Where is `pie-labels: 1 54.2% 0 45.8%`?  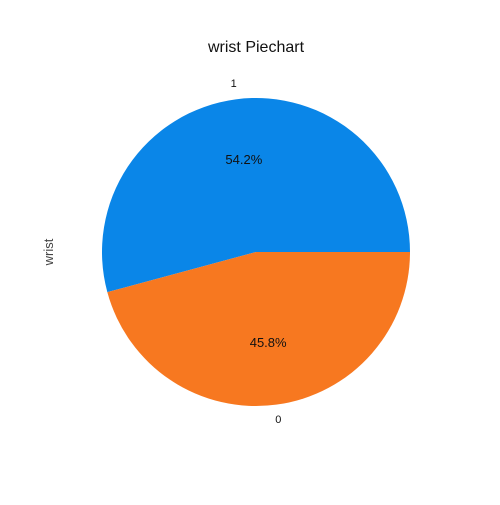
pie-labels: 1 54.2% 0 45.8% is located at coordinates (256, 252).